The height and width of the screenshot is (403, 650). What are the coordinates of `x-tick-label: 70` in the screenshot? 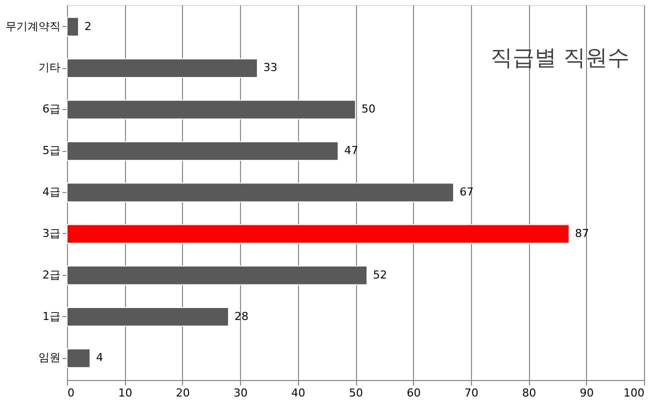 It's located at (471, 393).